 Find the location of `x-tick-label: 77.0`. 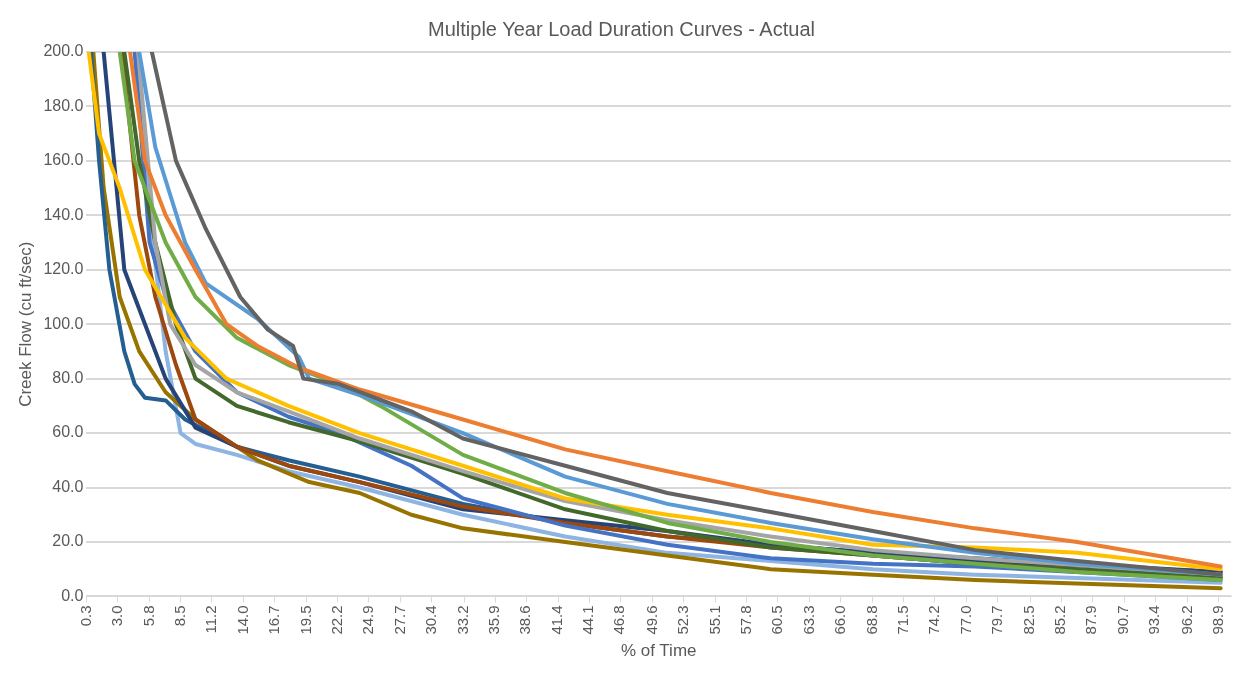

x-tick-label: 77.0 is located at coordinates (966, 620).